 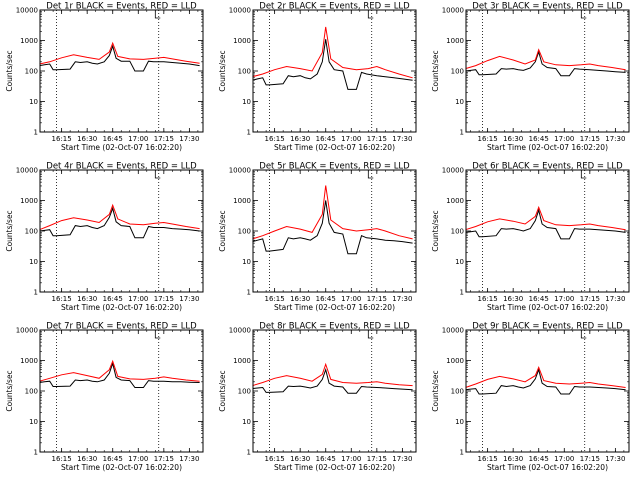 I want to click on panel-title: Det 2r BLACK = Events, RED = LLD, so click(x=334, y=7).